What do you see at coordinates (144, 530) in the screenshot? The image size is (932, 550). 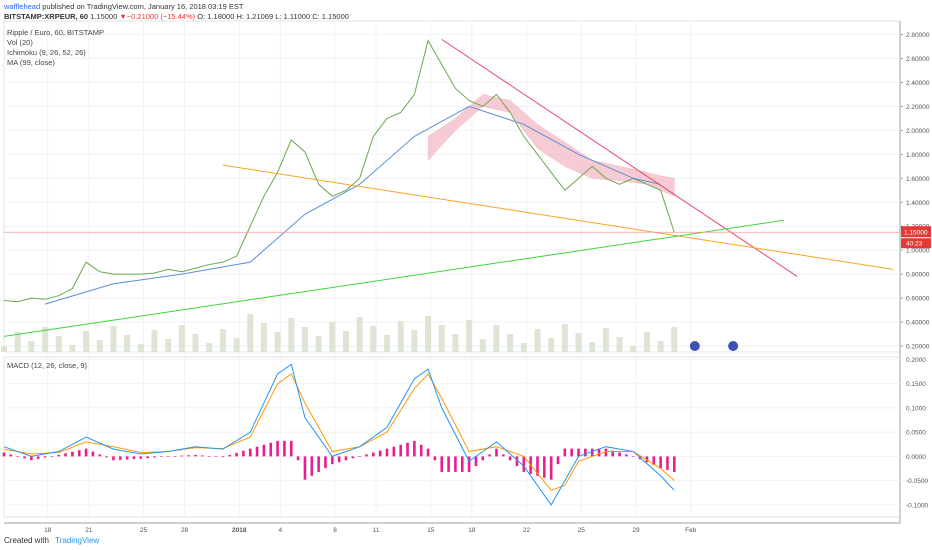 I see `time-tick-label: 25` at bounding box center [144, 530].